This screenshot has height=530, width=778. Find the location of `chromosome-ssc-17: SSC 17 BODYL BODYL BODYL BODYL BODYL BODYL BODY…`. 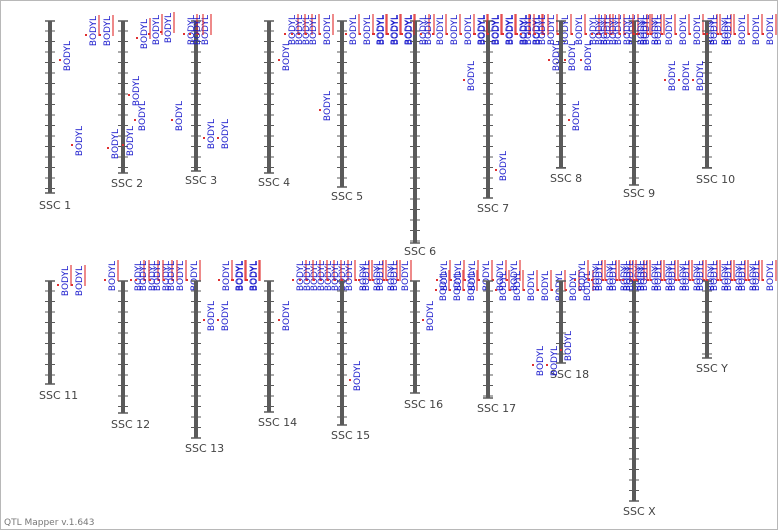

chromosome-ssc-17: SSC 17 BODYL BODYL BODYL BODYL BODYL BODYL BODY… is located at coordinates (514, 342).